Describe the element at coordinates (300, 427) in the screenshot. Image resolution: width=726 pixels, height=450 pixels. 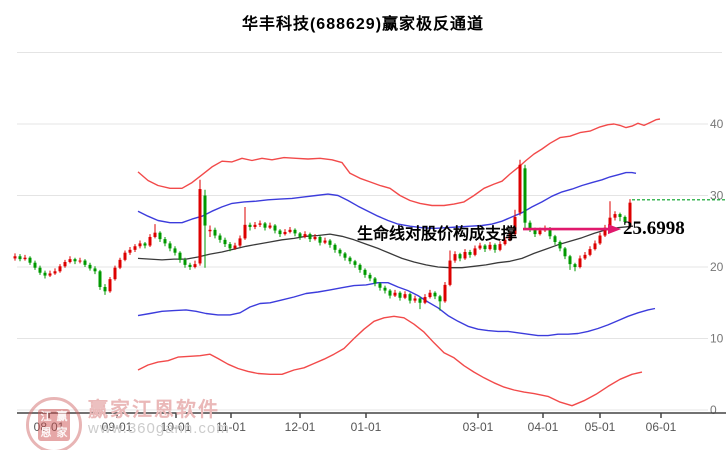
I see `x-axis-label-12-01: 12-01` at that location.